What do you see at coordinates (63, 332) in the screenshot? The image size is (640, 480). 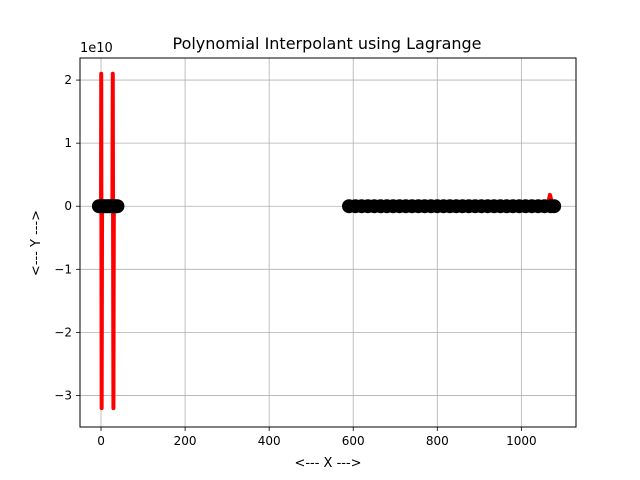 I see `y-tick-label: −2` at bounding box center [63, 332].